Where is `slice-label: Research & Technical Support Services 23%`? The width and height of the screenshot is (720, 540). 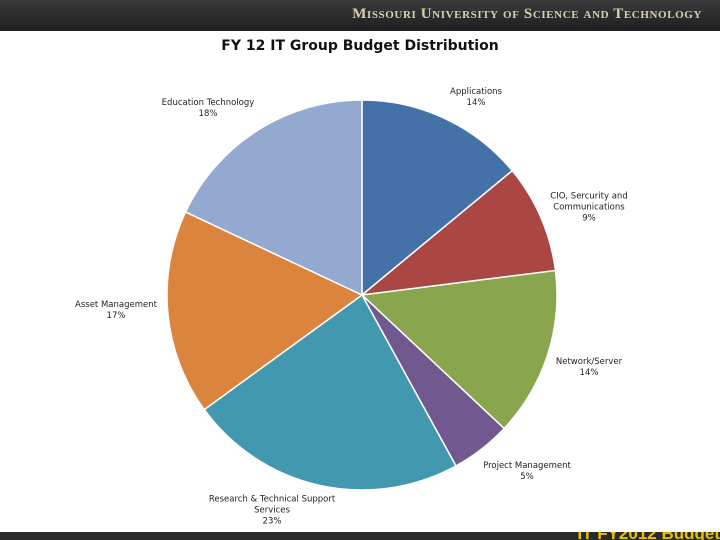
slice-label: Research & Technical Support Services 23% is located at coordinates (272, 511).